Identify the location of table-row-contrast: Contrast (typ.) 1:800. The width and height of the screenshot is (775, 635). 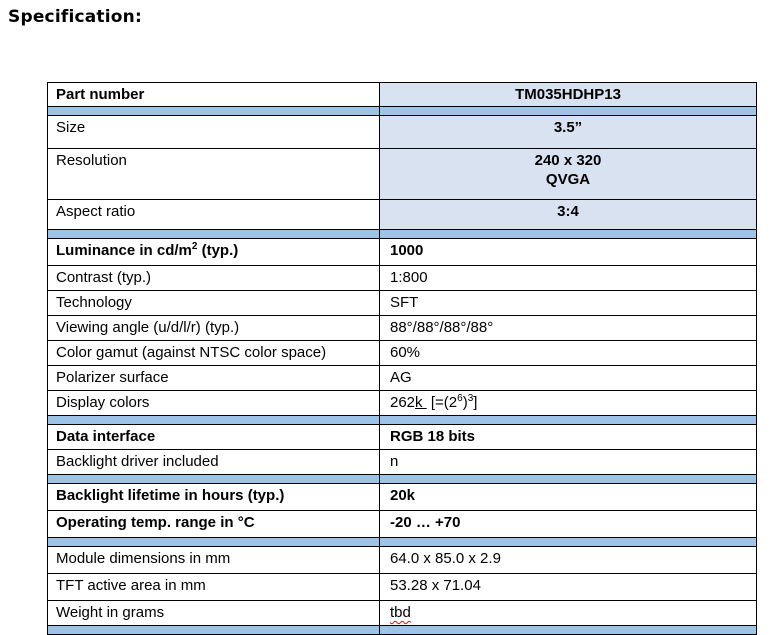
(402, 278).